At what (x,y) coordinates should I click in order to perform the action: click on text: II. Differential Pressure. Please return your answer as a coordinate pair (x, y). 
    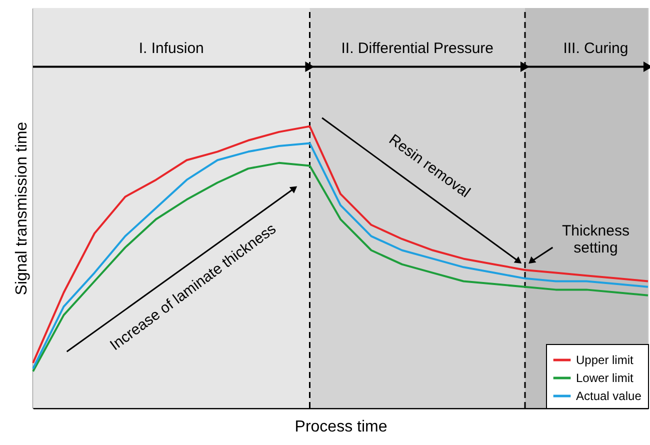
    Looking at the image, I should click on (417, 48).